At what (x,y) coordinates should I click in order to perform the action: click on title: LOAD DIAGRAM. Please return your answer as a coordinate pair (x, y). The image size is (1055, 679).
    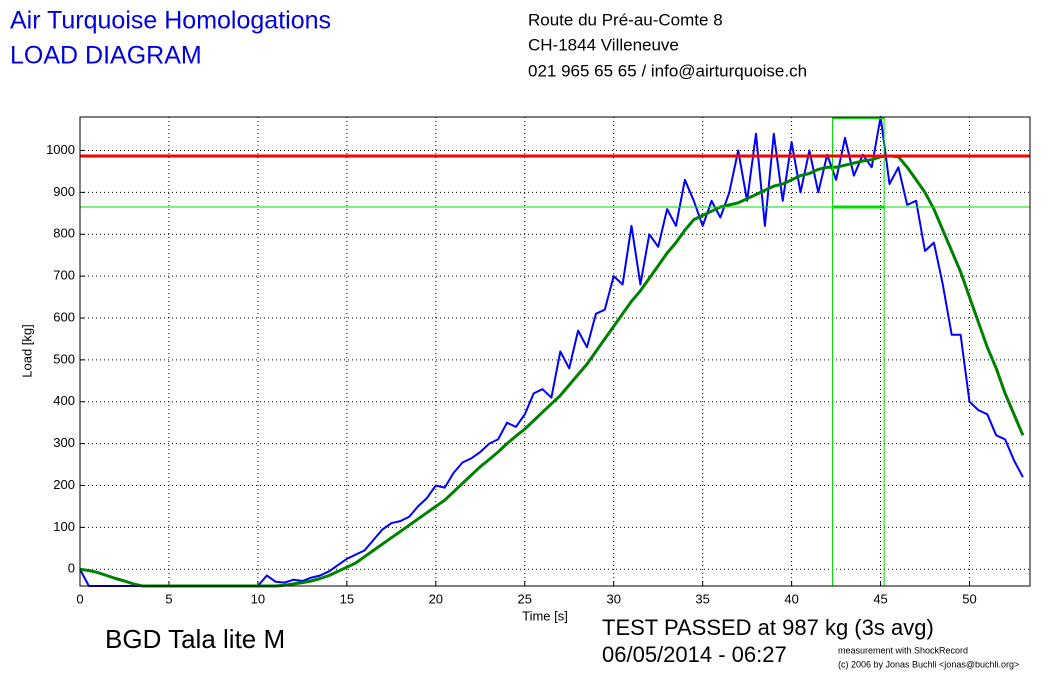
    Looking at the image, I should click on (106, 56).